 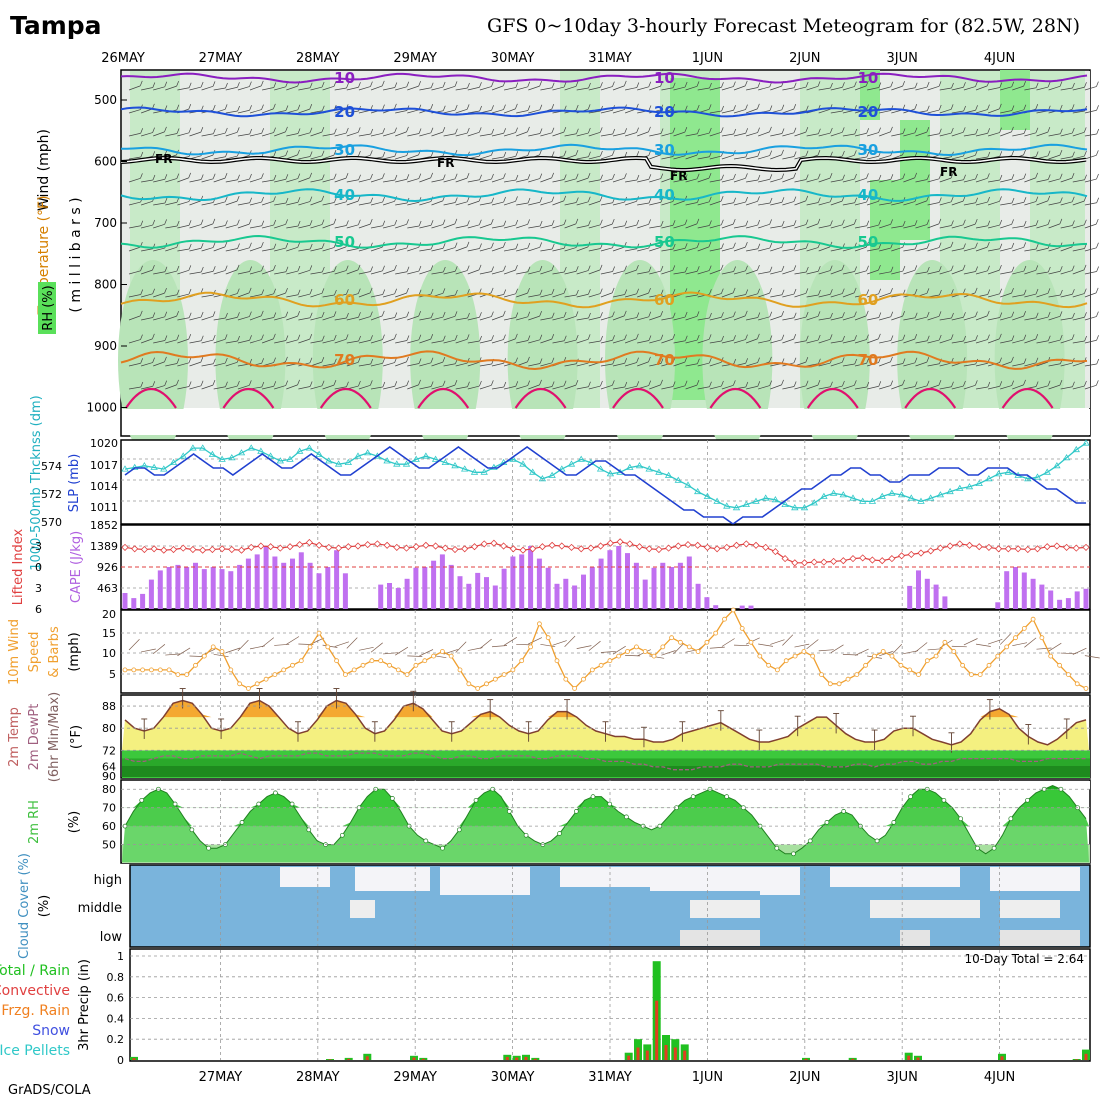 What do you see at coordinates (930, 398) in the screenshot?
I see `isotherm-80-arc` at bounding box center [930, 398].